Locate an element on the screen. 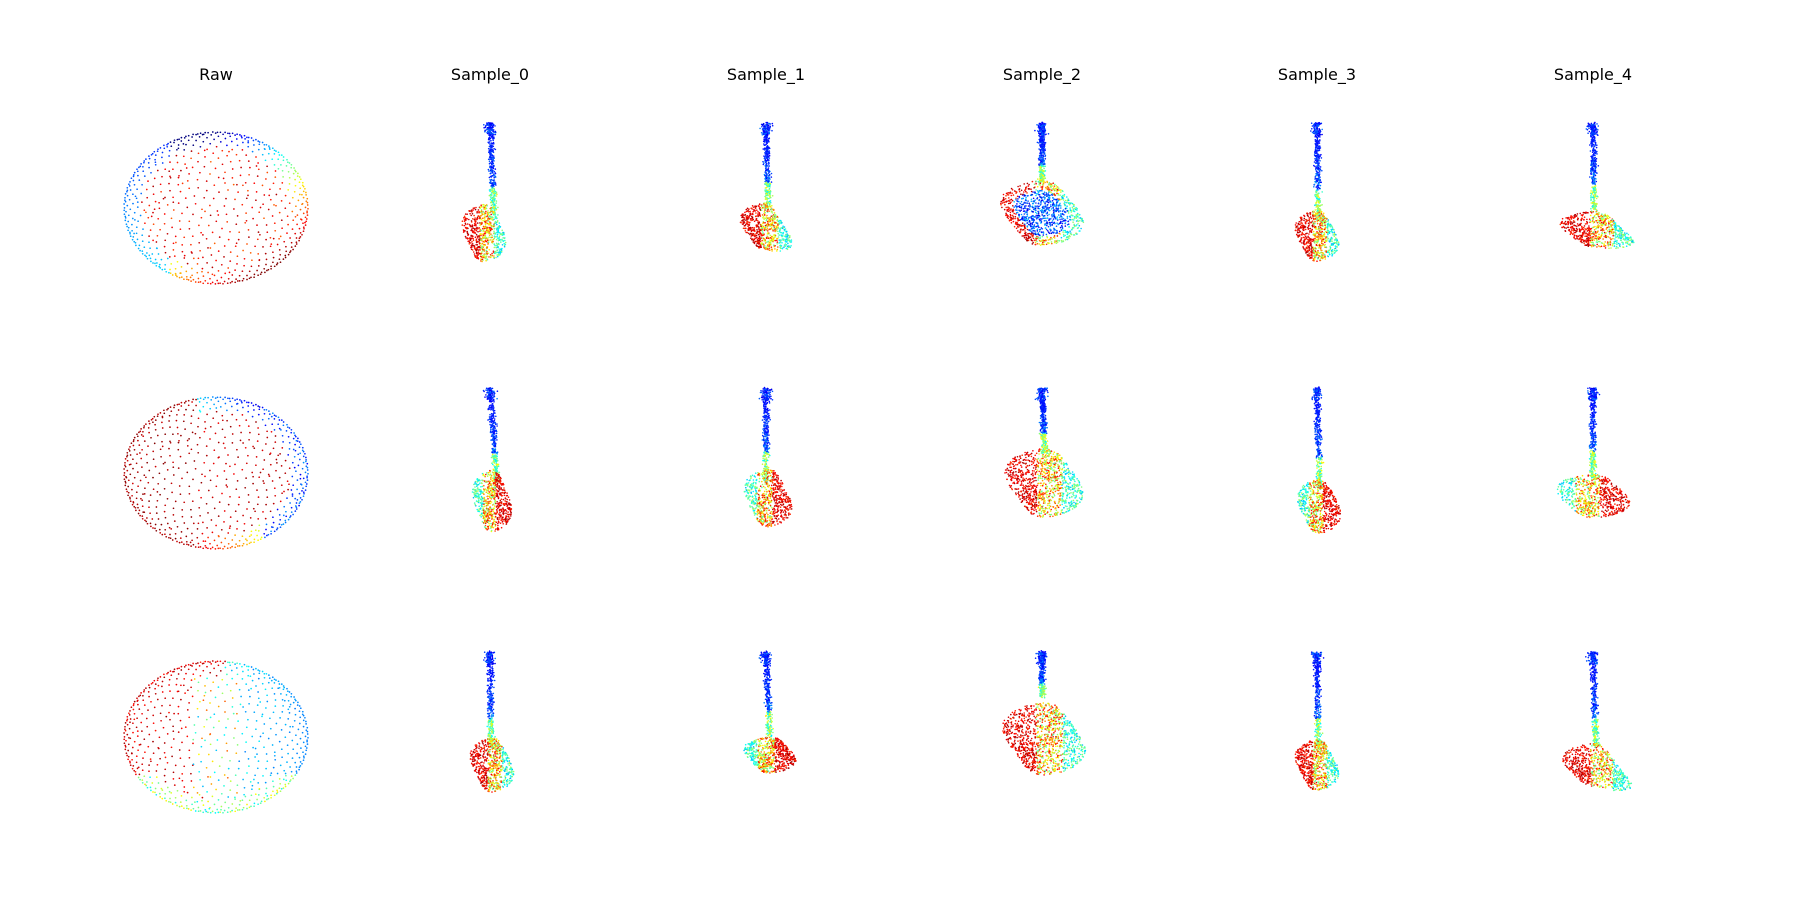 The image size is (1800, 900). column-title-sample-3: Sample_3 is located at coordinates (1317, 74).